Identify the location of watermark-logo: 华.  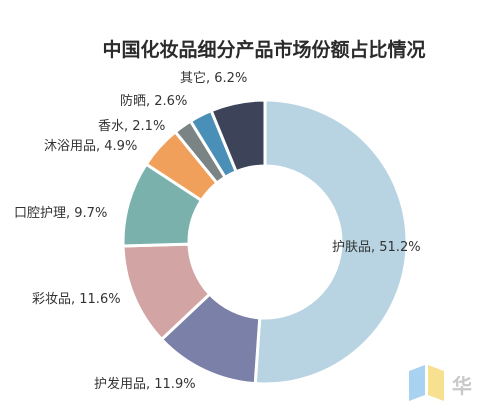
(440, 383).